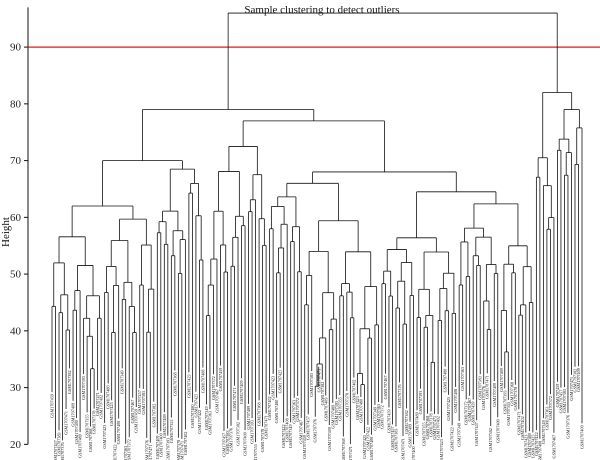 The width and height of the screenshot is (600, 460). Describe the element at coordinates (16, 104) in the screenshot. I see `y-tick-label: 80` at that location.